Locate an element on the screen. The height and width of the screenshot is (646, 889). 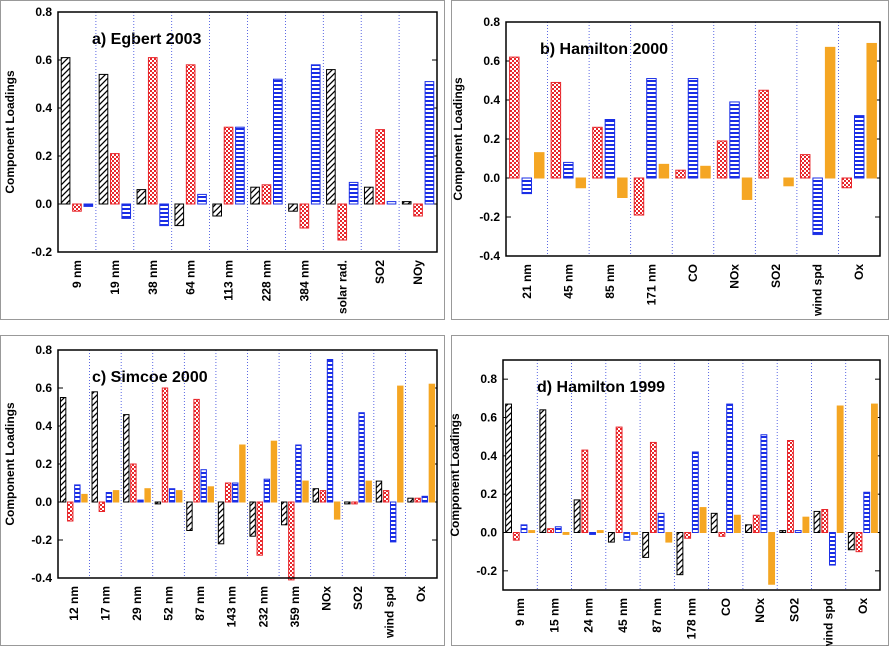
chart-title: b) Hamilton 2000 is located at coordinates (604, 49).